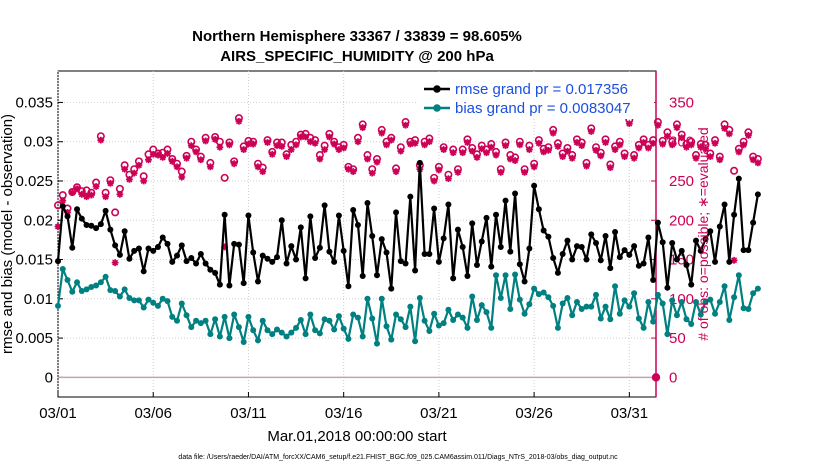  Describe the element at coordinates (8, 234) in the screenshot. I see `y-axis-label: rmse and bias (model - observation)` at that location.